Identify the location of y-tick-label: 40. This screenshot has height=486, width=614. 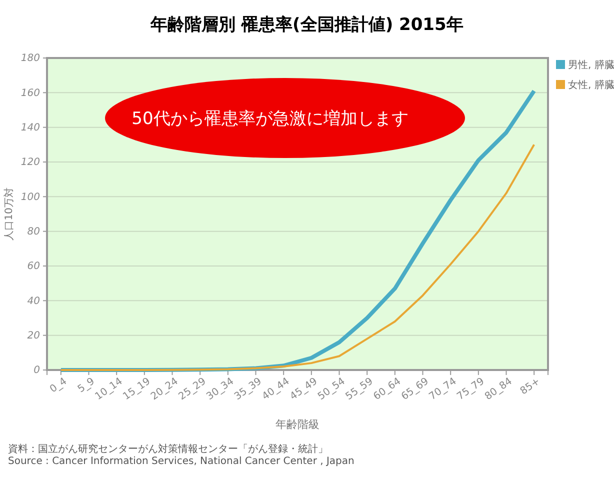
(33, 301).